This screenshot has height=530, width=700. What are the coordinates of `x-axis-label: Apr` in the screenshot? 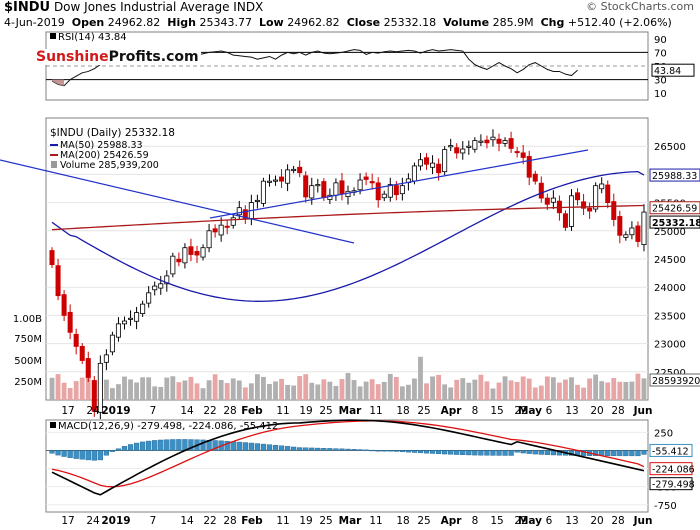 It's located at (452, 521).